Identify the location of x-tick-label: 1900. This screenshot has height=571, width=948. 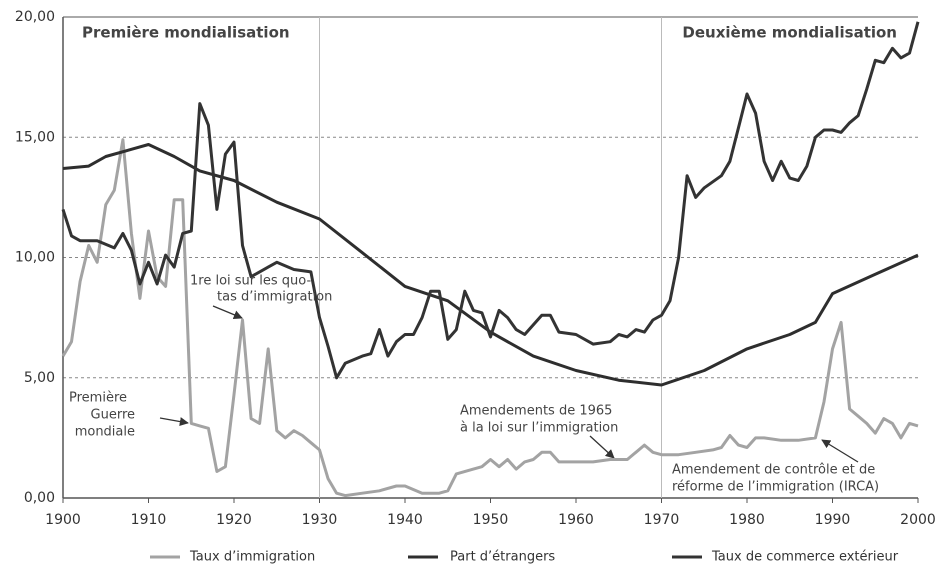
(63, 520).